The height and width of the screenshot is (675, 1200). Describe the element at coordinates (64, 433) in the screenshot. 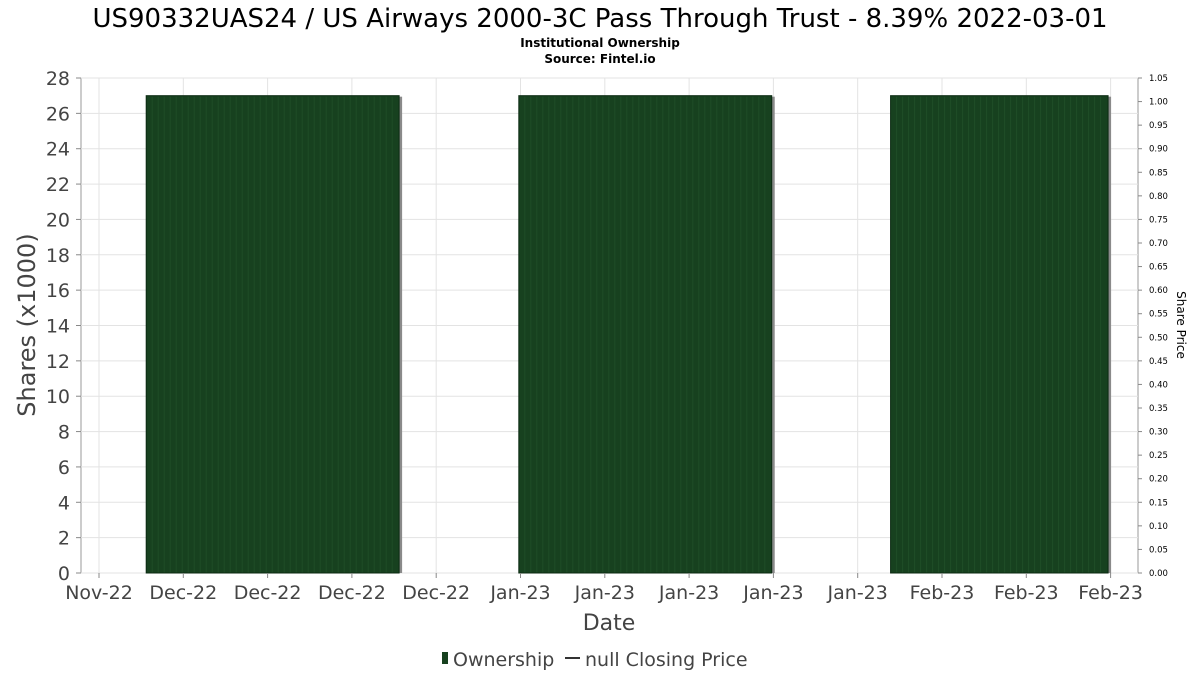

I see `y-tick-label: 8` at that location.